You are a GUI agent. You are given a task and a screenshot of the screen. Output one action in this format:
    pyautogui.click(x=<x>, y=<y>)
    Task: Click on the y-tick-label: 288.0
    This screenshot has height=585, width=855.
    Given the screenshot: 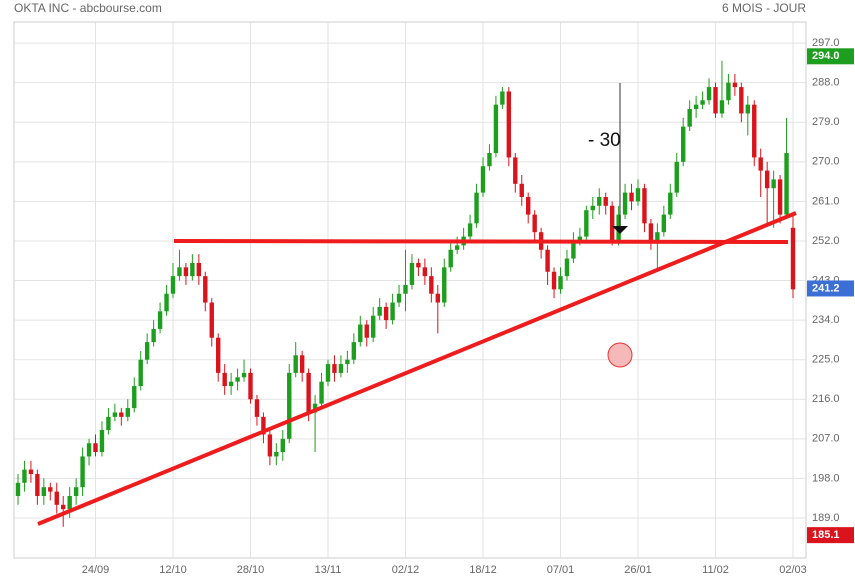 What is the action you would take?
    pyautogui.click(x=826, y=83)
    